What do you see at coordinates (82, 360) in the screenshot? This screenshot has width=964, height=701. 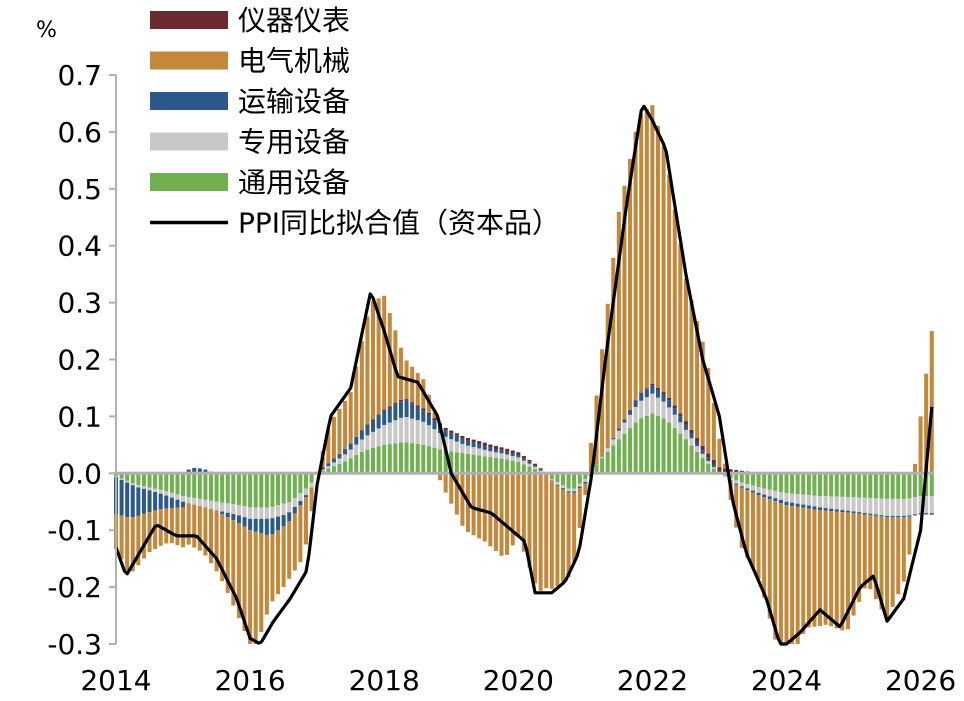 I see `y-axis: 0.7 0.6 0.5 0.4 0.3 0.2 0.1 0.0 -0.1 -0.2 -0.3` at bounding box center [82, 360].